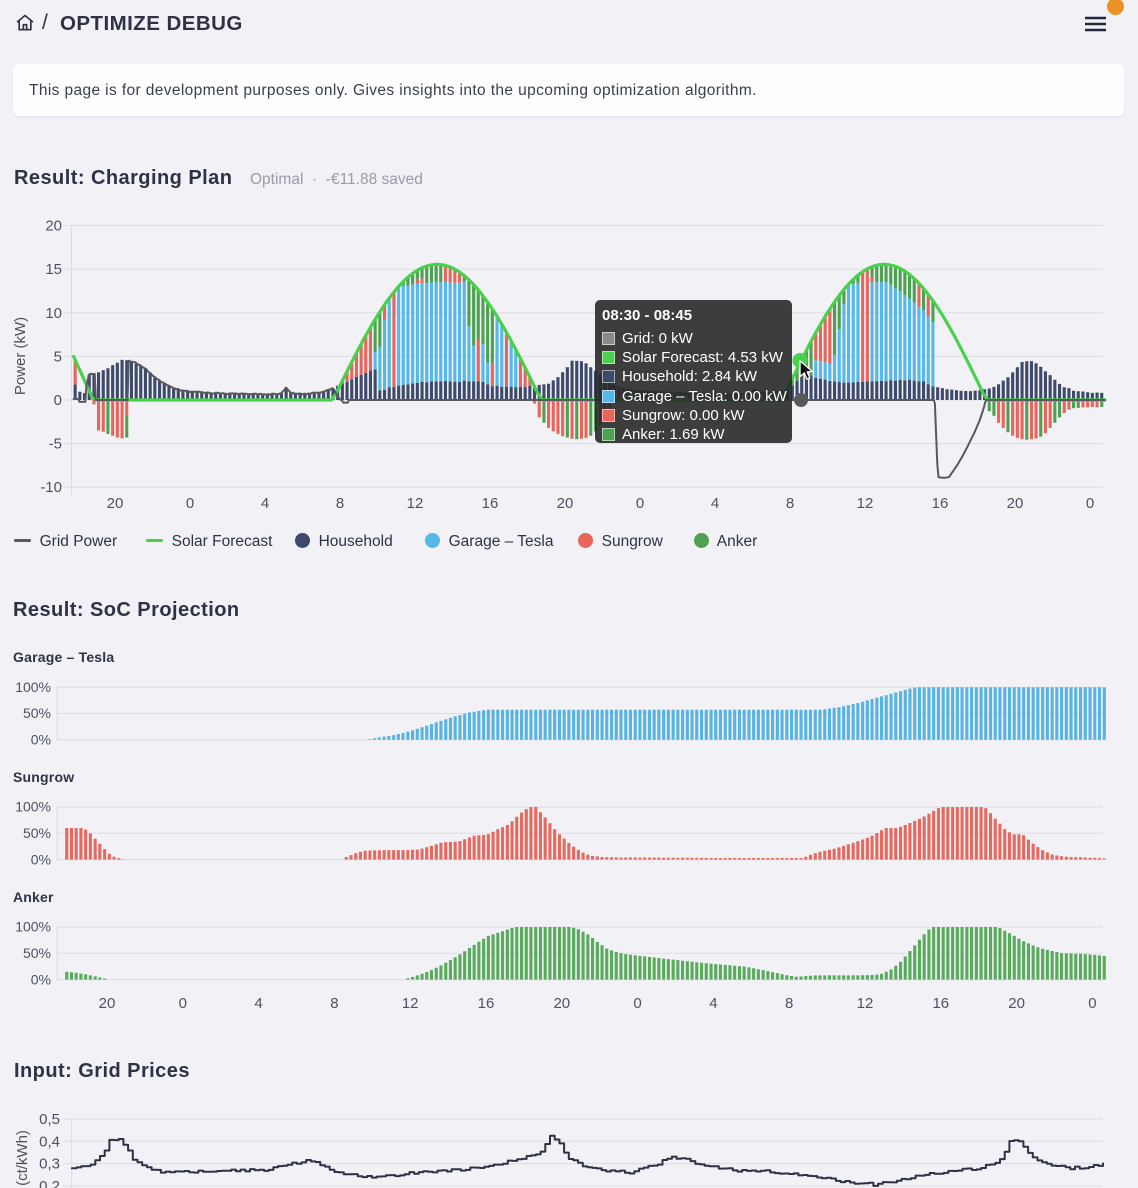 The height and width of the screenshot is (1188, 1138). Describe the element at coordinates (58, 356) in the screenshot. I see `svg-text: 5` at that location.